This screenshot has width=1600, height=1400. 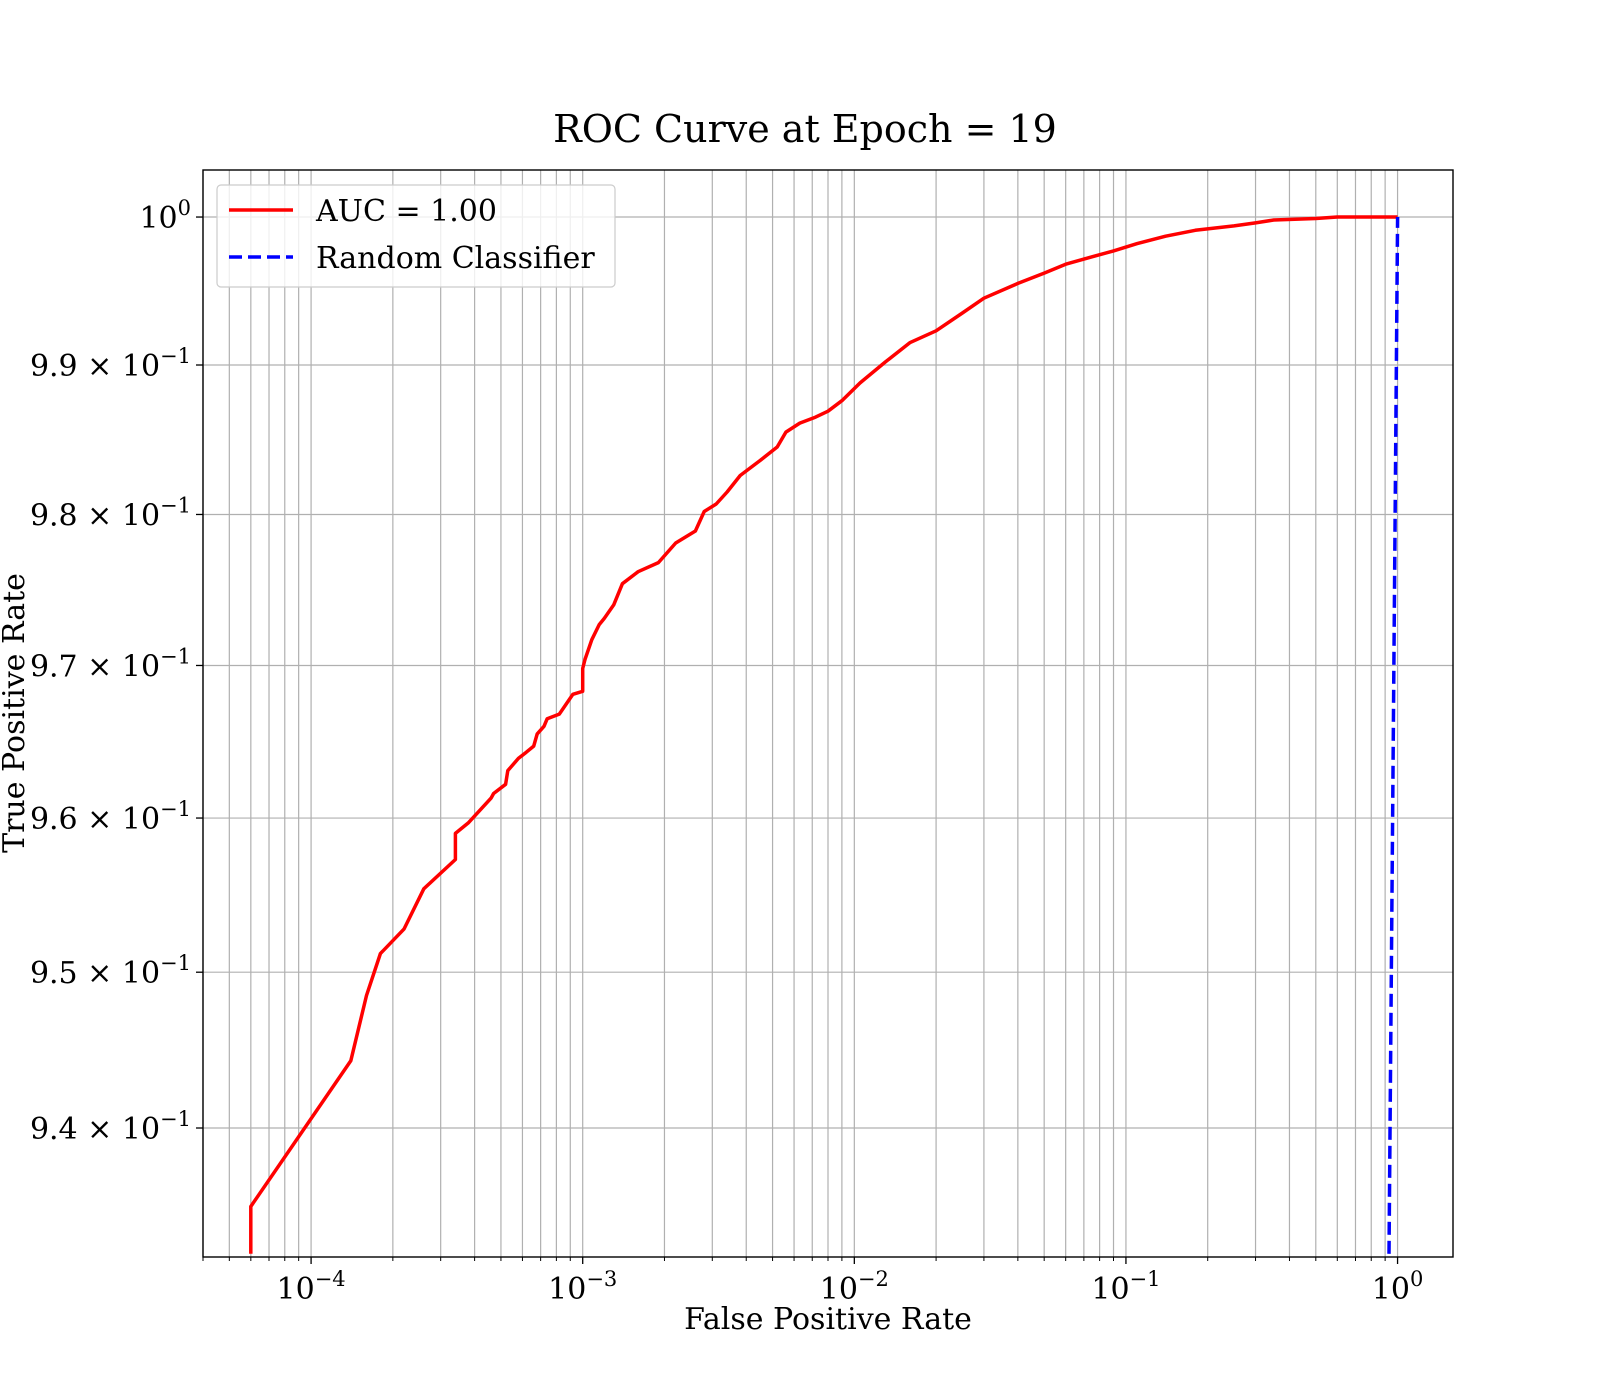 I want to click on legend-box, so click(x=416, y=236).